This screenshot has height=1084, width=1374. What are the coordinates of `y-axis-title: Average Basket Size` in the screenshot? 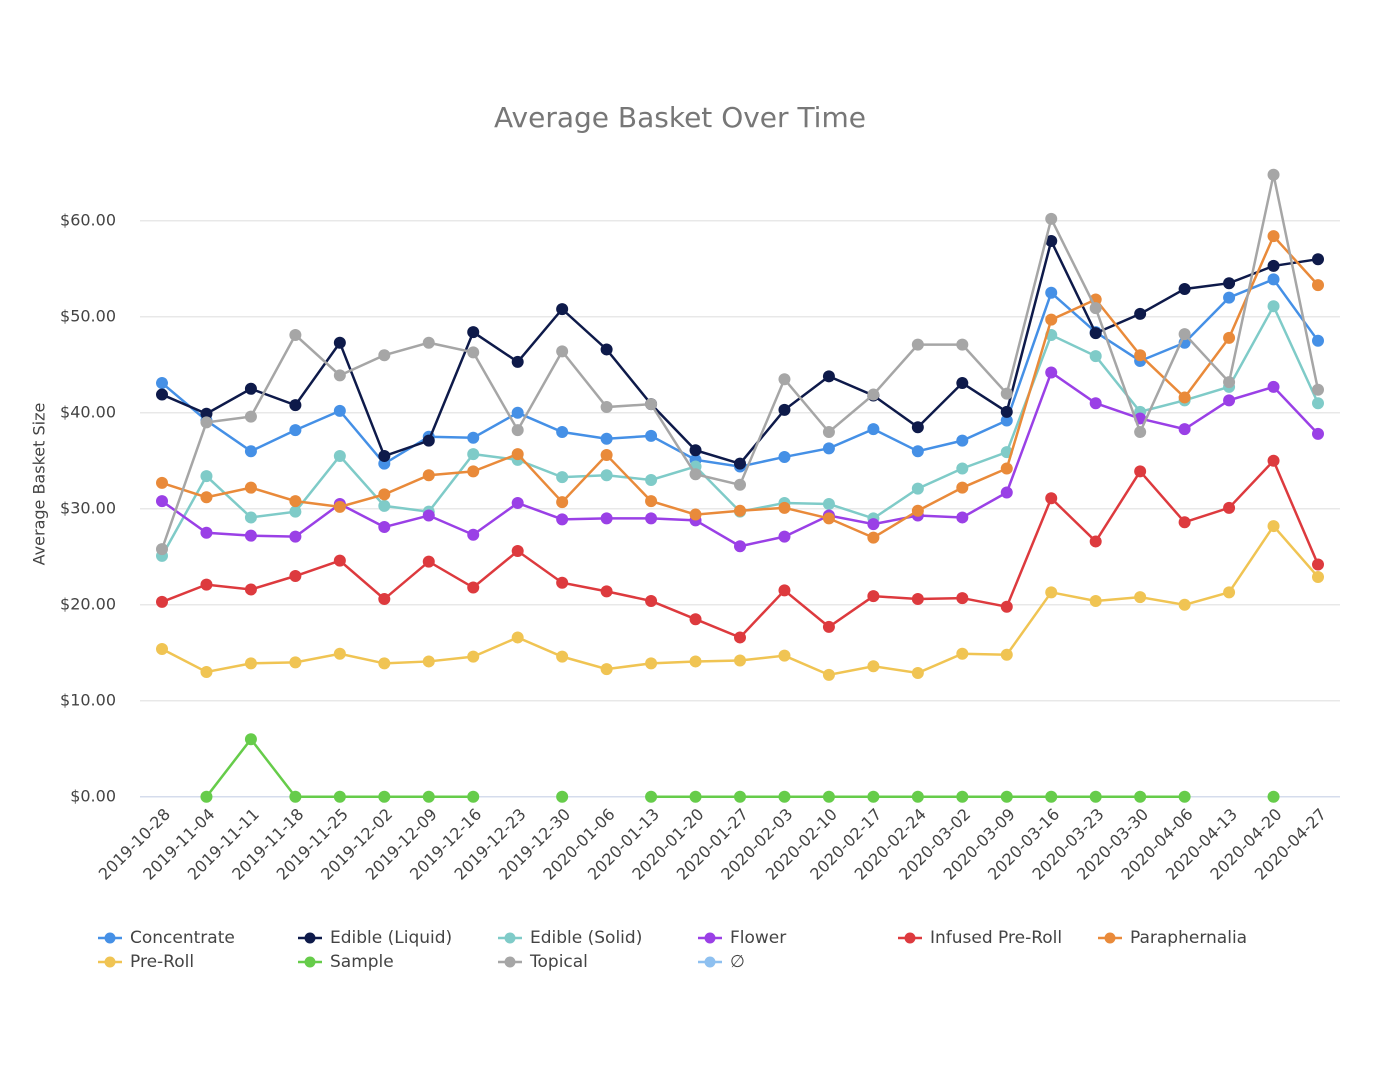 It's located at (39, 484).